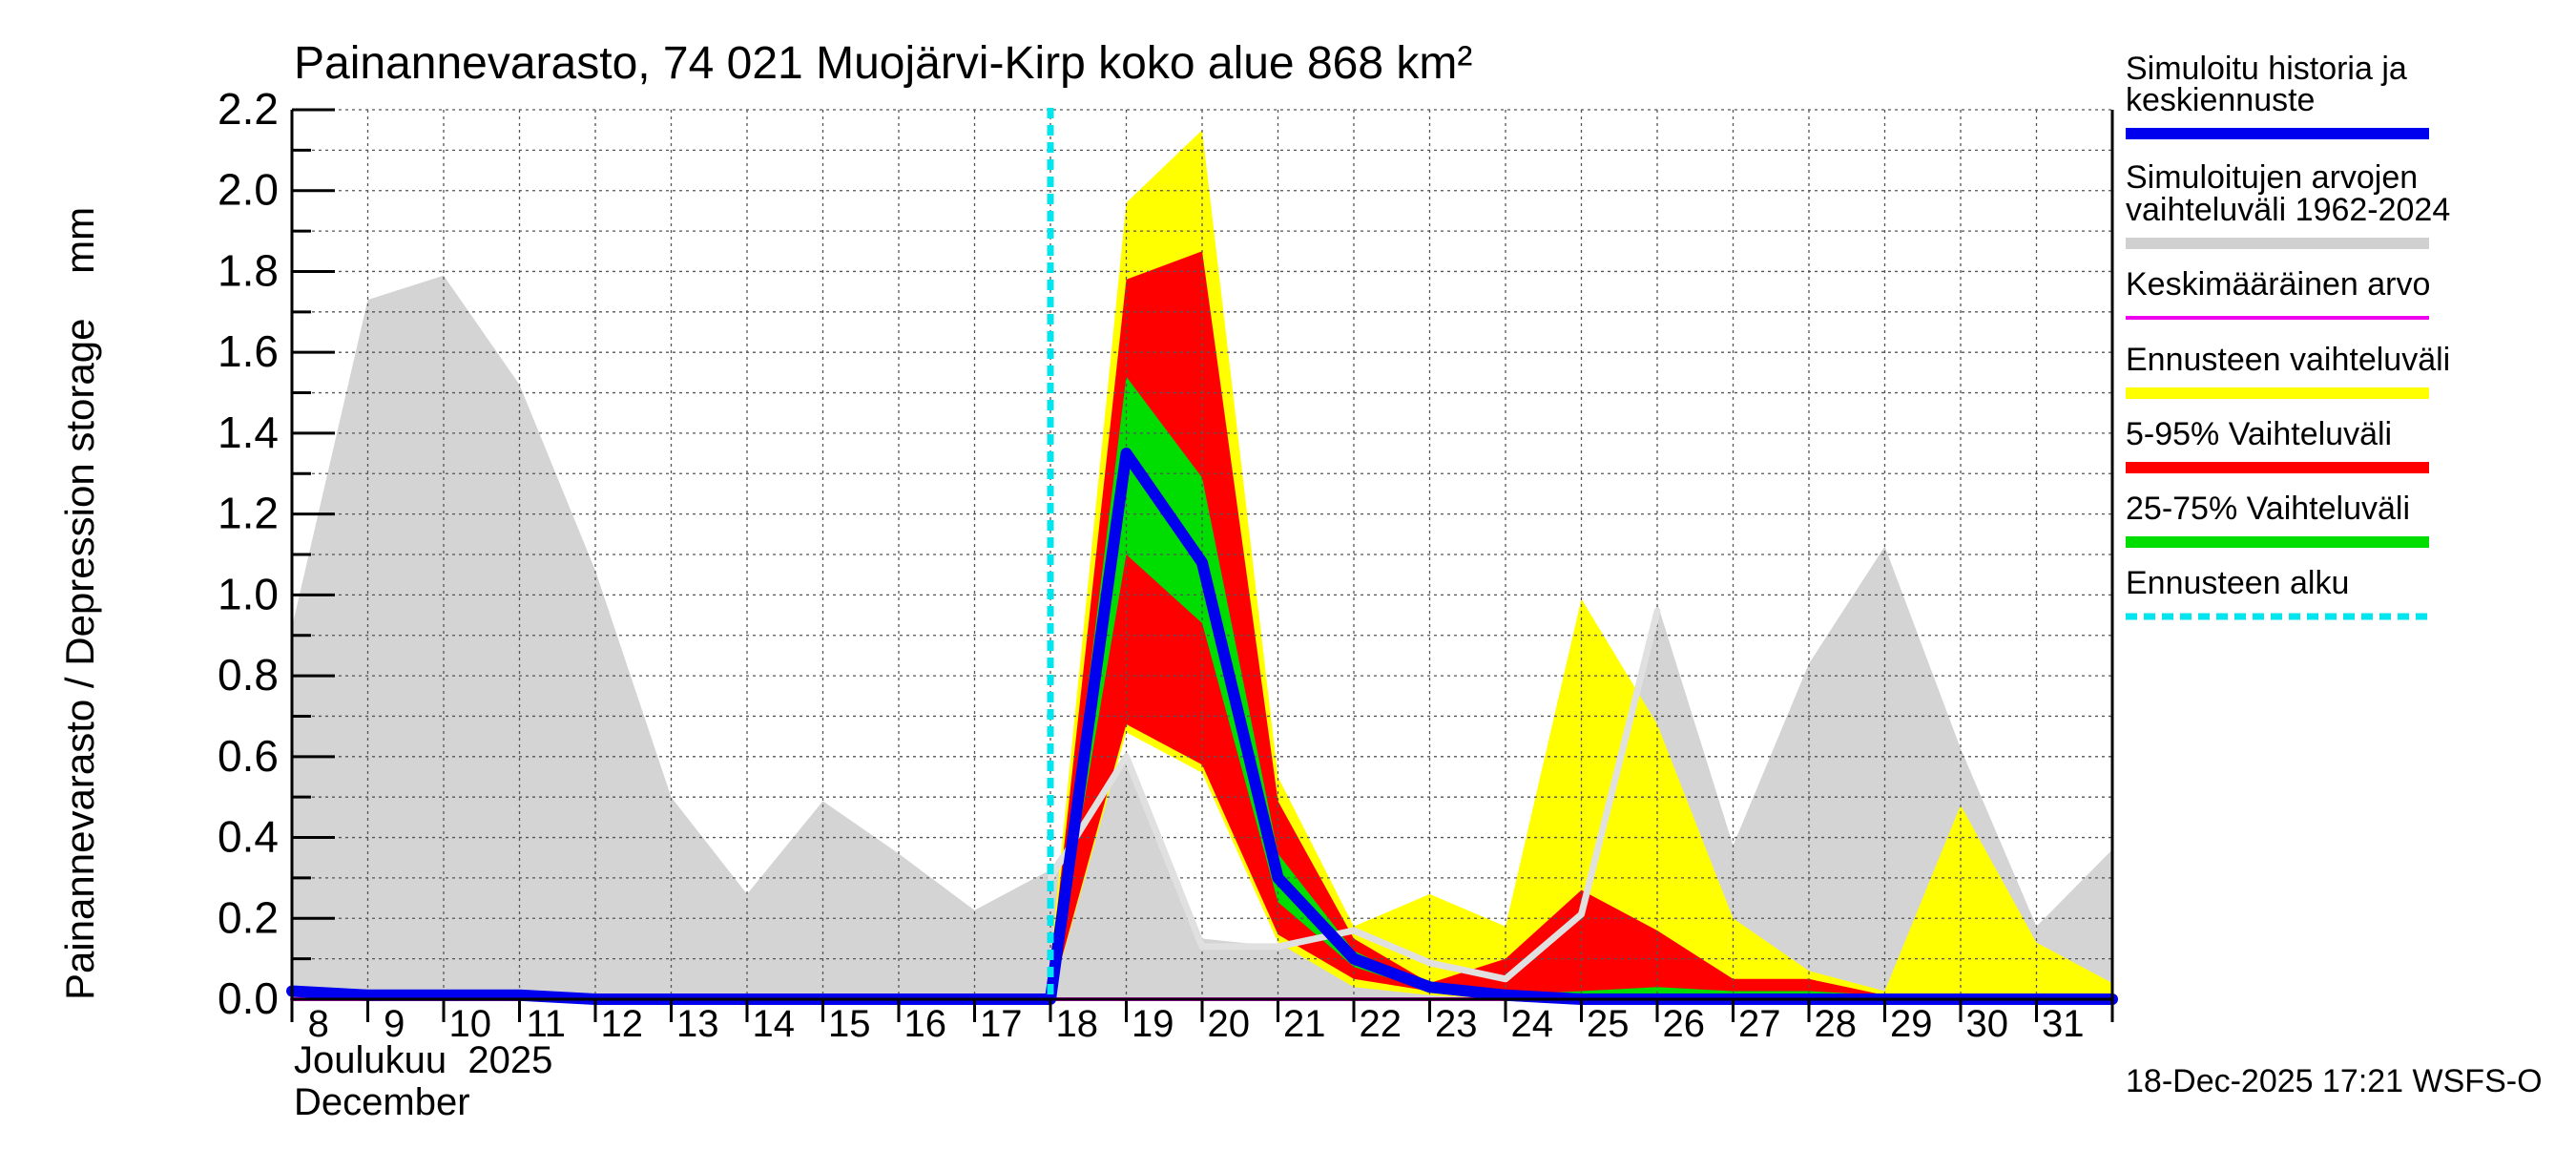 Image resolution: width=2576 pixels, height=1150 pixels. I want to click on legend-label-mean: Keskimääräinen arvo, so click(2278, 284).